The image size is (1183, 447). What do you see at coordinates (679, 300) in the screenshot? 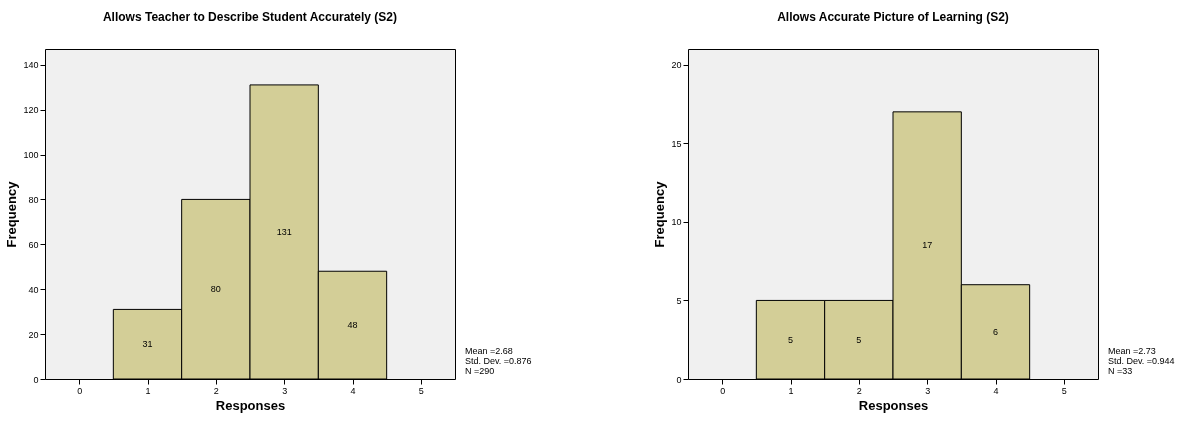
I see `y-tick-label: 5` at bounding box center [679, 300].